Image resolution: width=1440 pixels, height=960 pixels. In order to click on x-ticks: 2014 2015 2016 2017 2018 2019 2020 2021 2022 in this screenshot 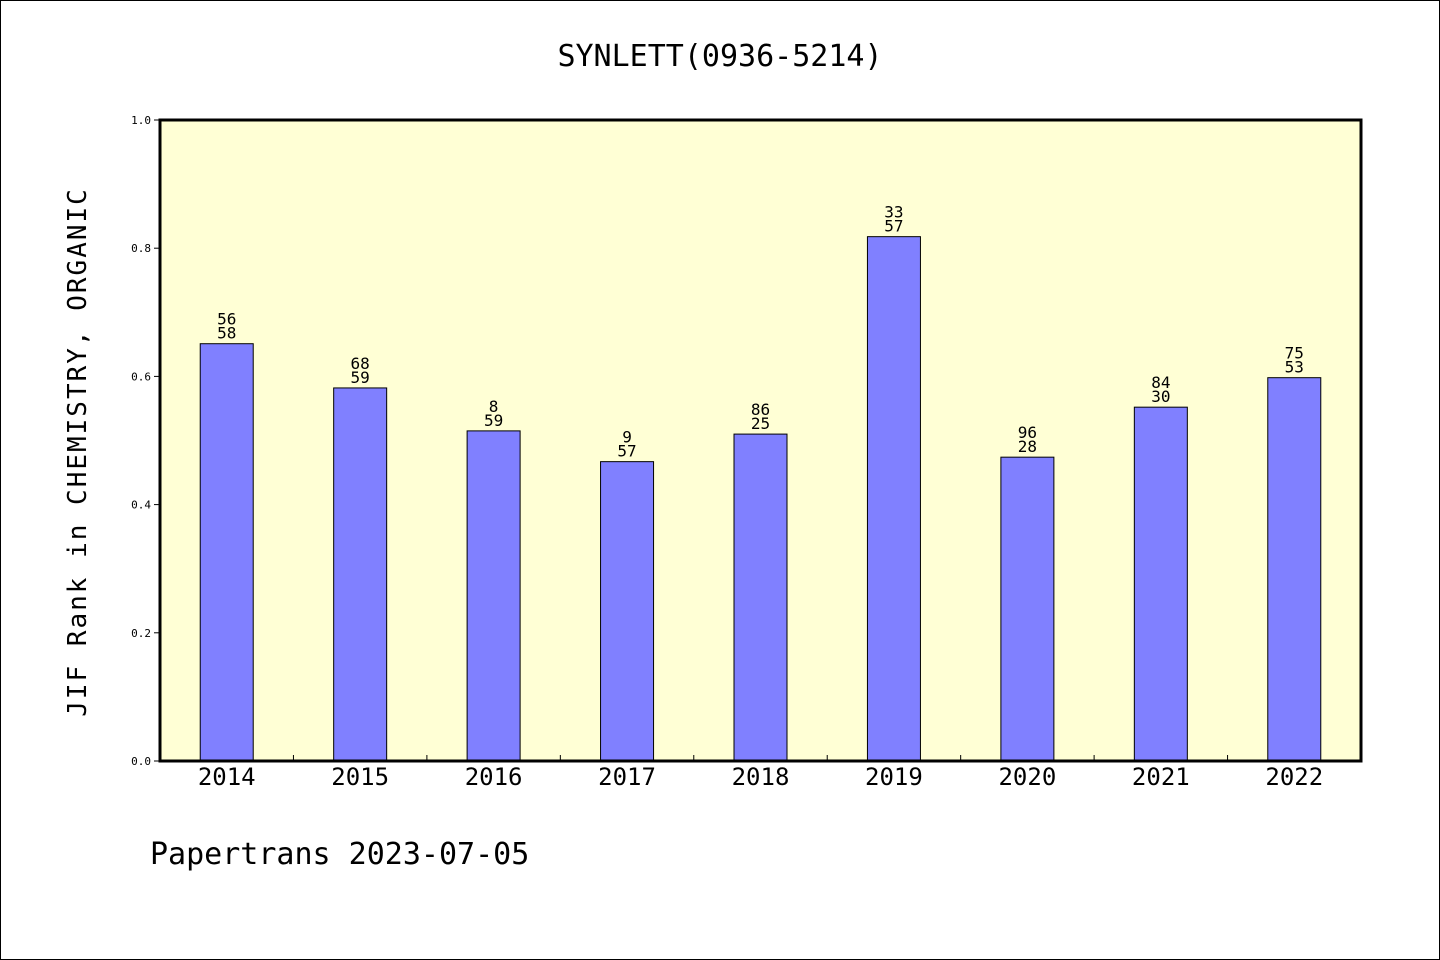, I will do `click(760, 773)`.